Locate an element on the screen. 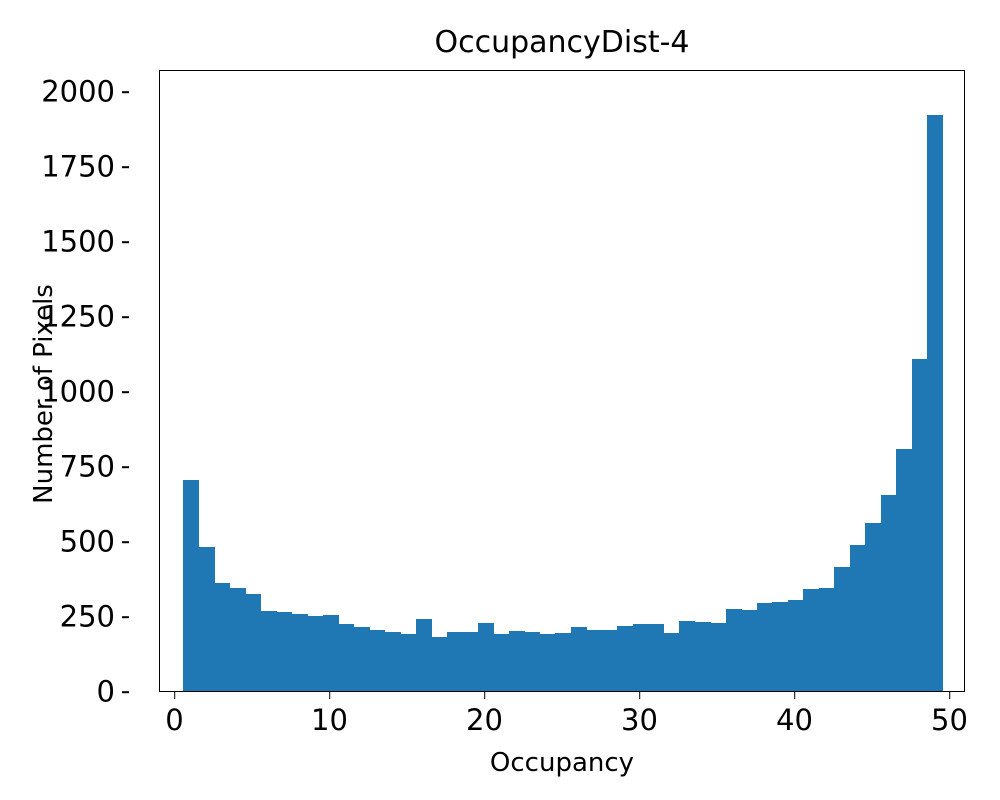 This screenshot has width=1000, height=800. y-tick-label: 500 is located at coordinates (87, 541).